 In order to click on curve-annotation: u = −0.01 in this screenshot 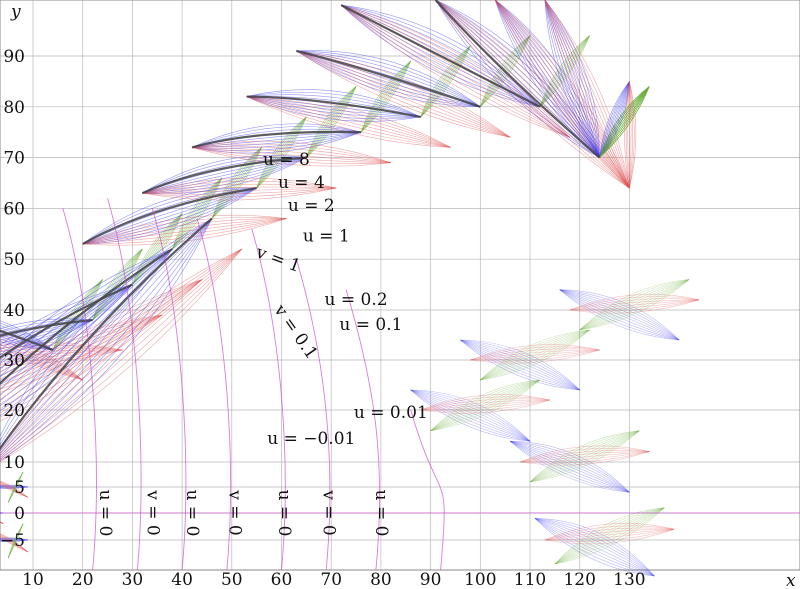, I will do `click(311, 439)`.